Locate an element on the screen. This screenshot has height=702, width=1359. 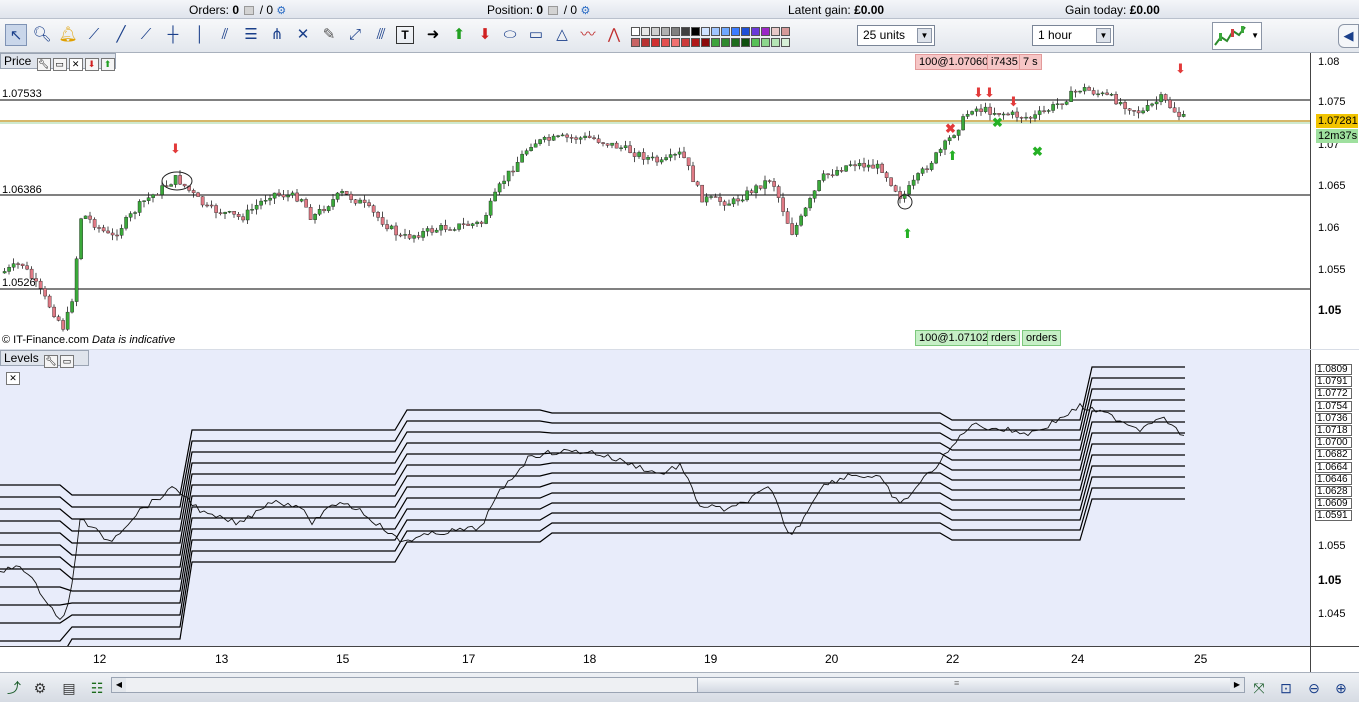
rectangle-icon: ▭ is located at coordinates (536, 34).